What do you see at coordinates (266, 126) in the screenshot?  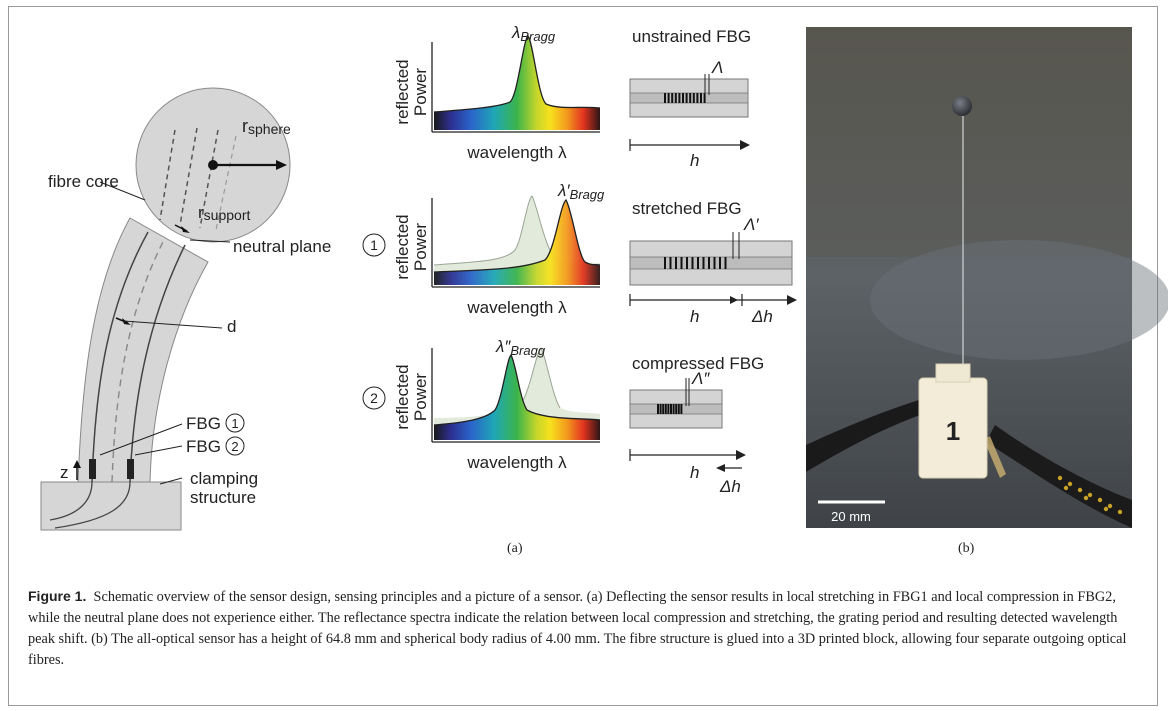 I see `r-sphere-label: rsphere` at bounding box center [266, 126].